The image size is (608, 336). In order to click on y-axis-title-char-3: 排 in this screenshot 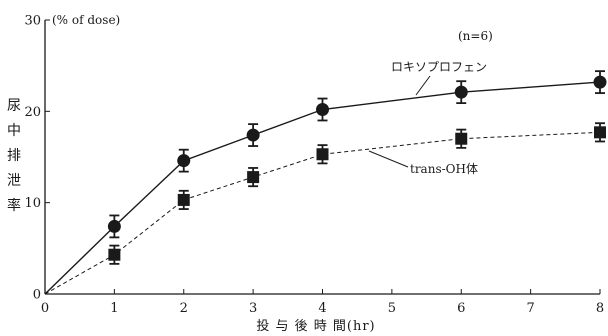, I will do `click(14, 156)`.